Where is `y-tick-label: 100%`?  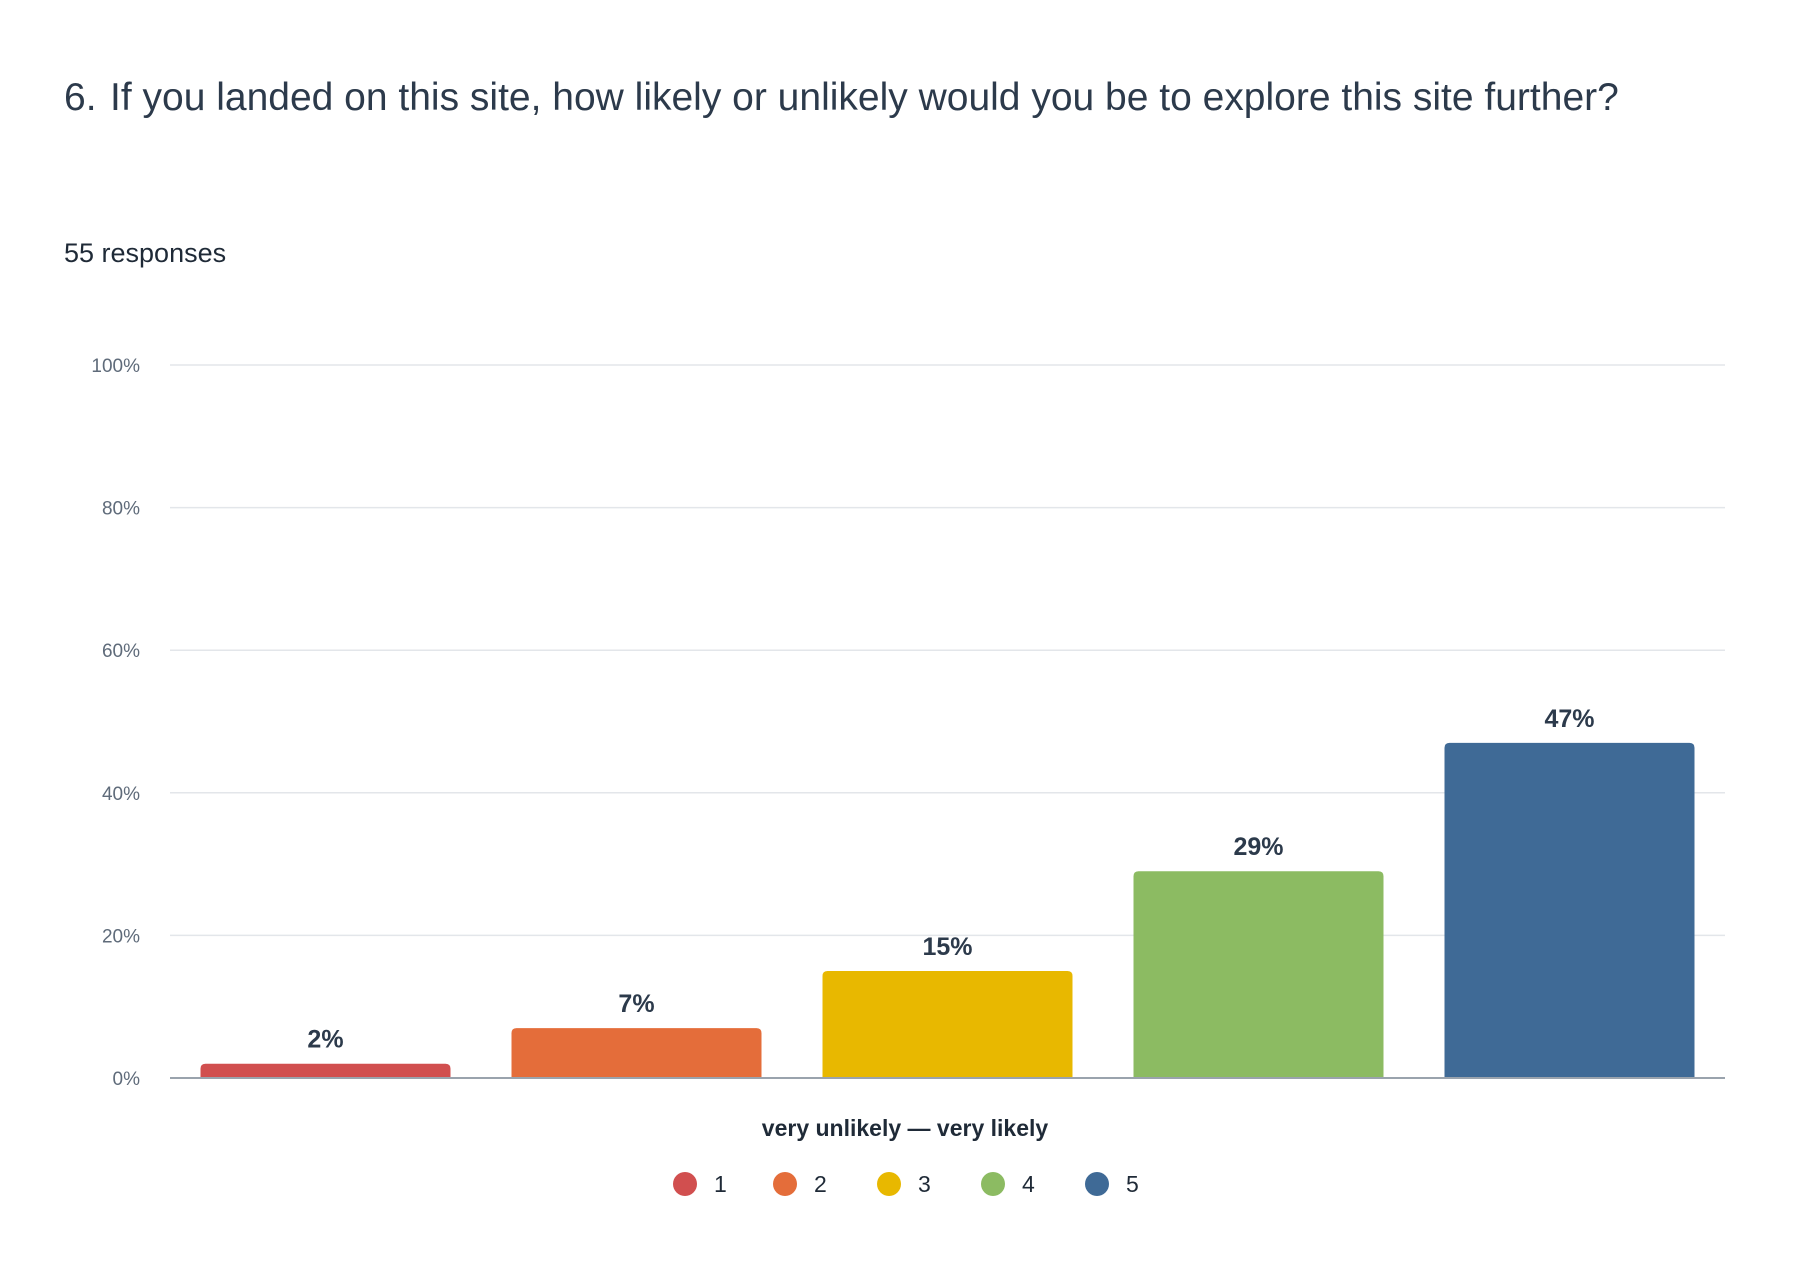 y-tick-label: 100% is located at coordinates (115, 366).